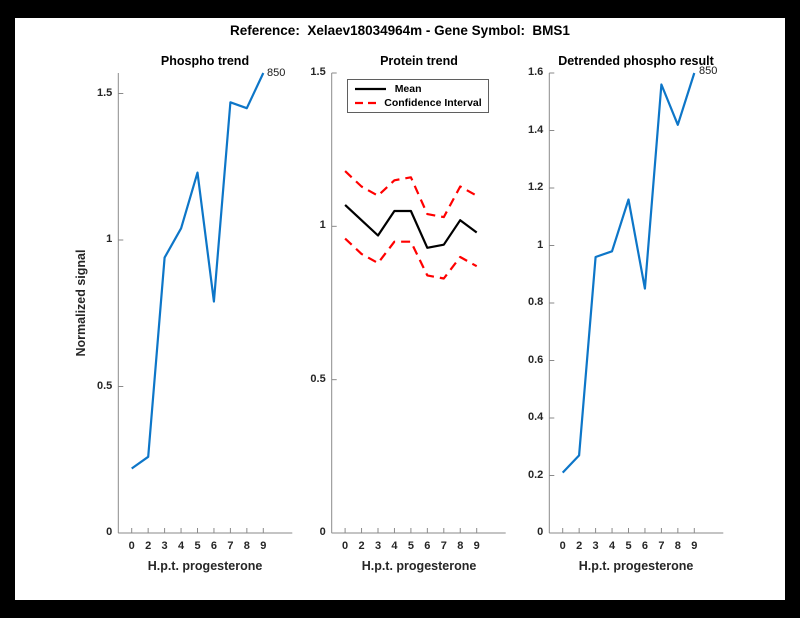 The height and width of the screenshot is (618, 800). What do you see at coordinates (411, 194) in the screenshot?
I see `series-line-confidence-interval-upper` at bounding box center [411, 194].